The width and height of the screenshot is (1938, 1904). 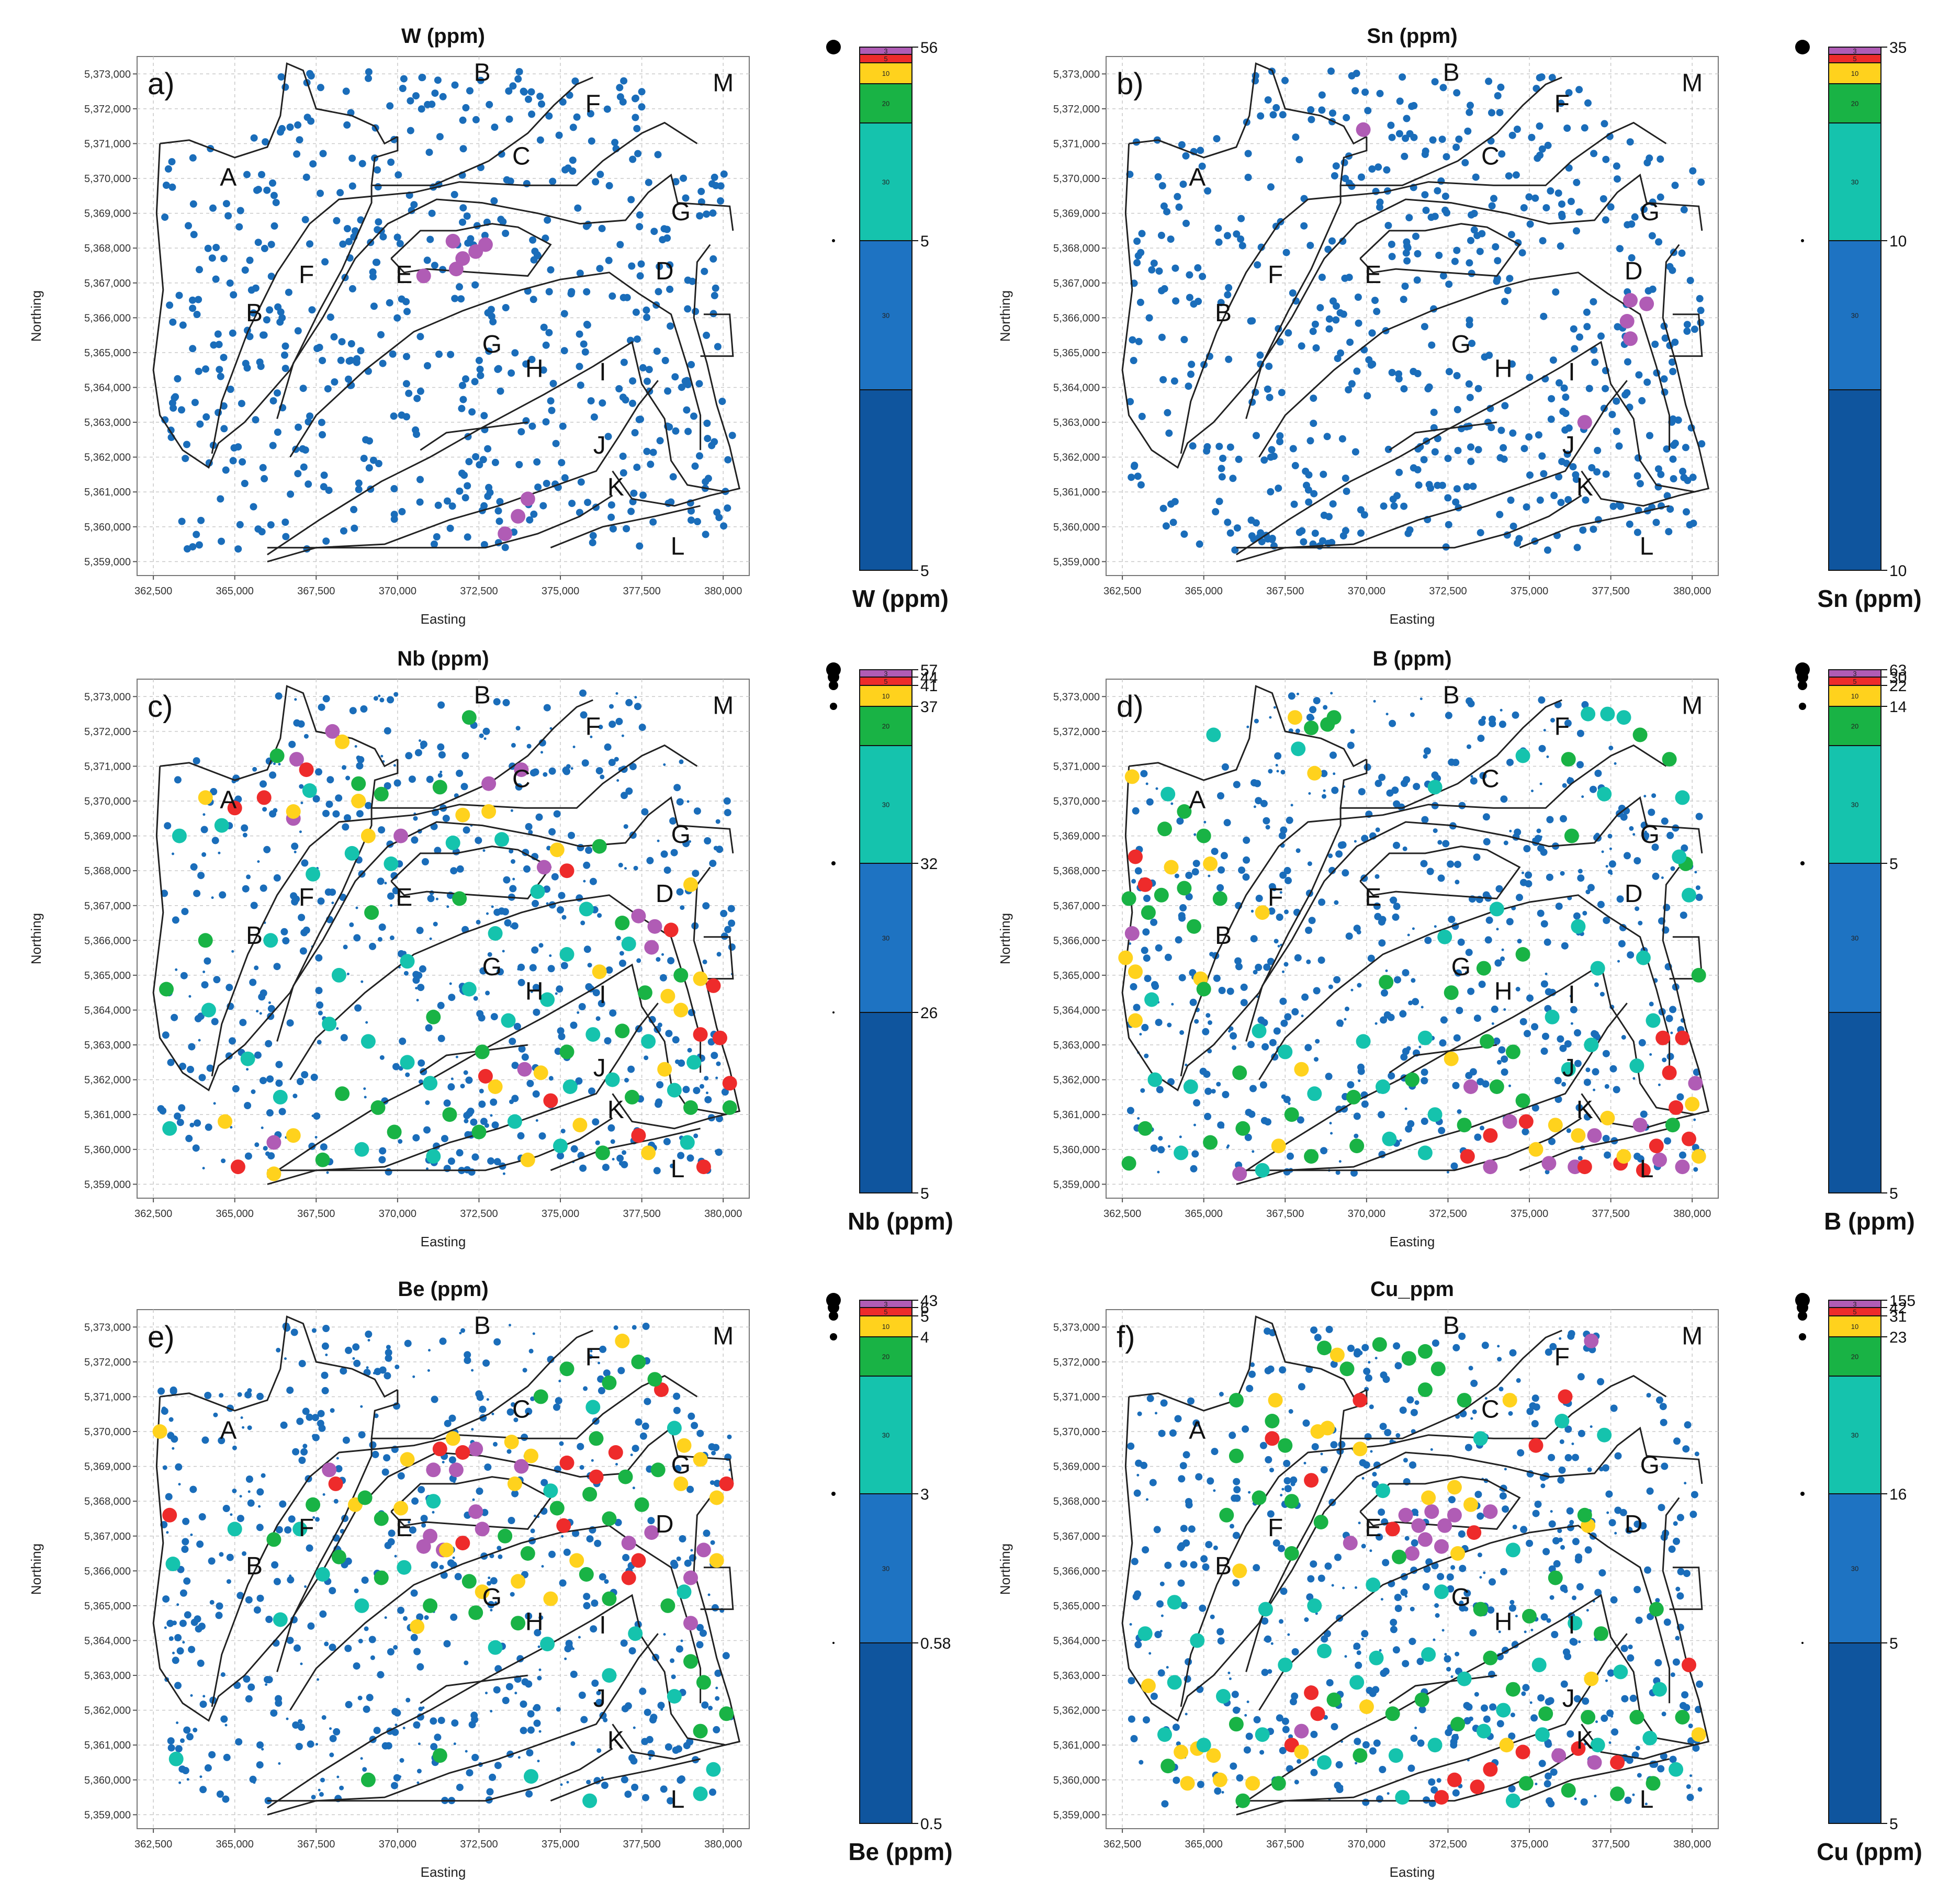 What do you see at coordinates (1204, 1844) in the screenshot?
I see `x-tick-label: 365,000` at bounding box center [1204, 1844].